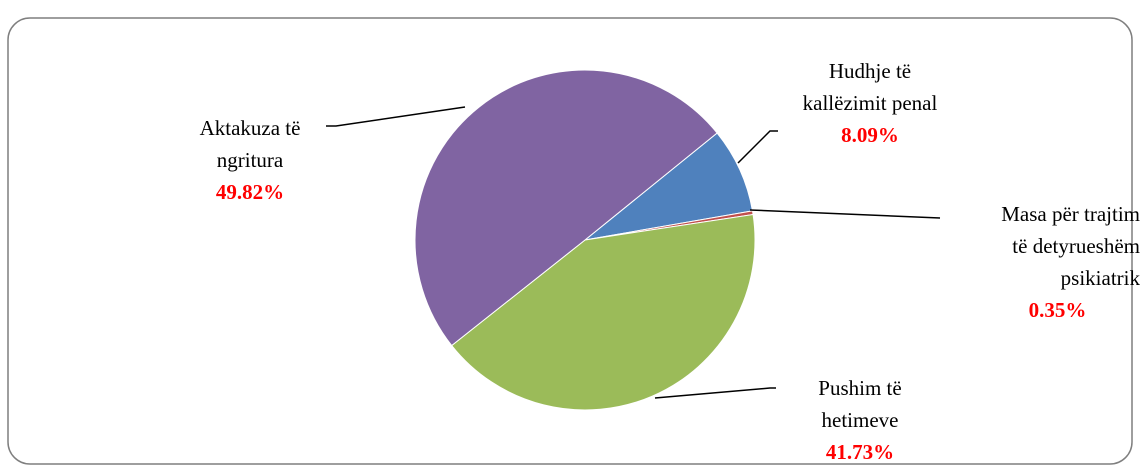 The image size is (1140, 468). Describe the element at coordinates (1057, 310) in the screenshot. I see `value-label: 0.35%` at that location.